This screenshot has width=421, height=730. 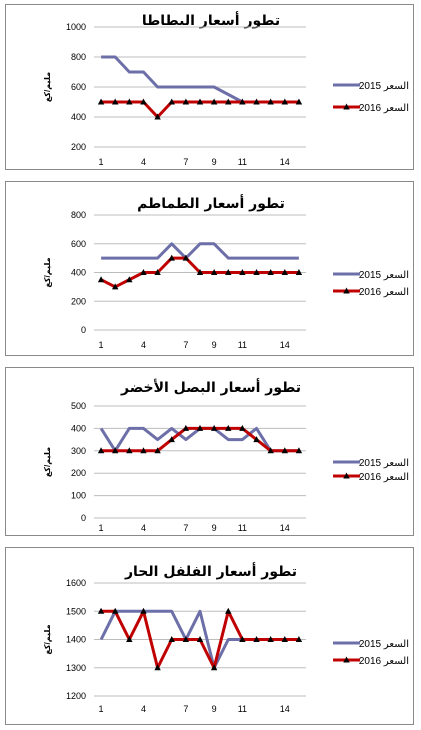 I want to click on y-tick-label: 1600, so click(x=76, y=583).